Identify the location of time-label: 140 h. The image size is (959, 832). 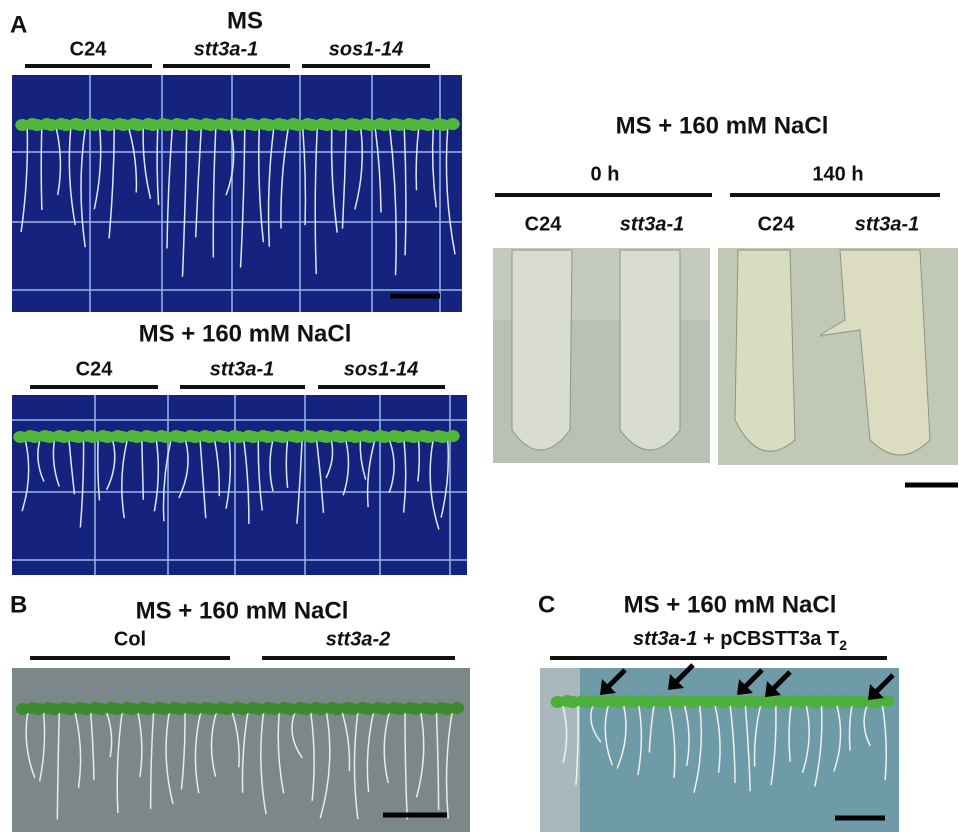
(837, 174).